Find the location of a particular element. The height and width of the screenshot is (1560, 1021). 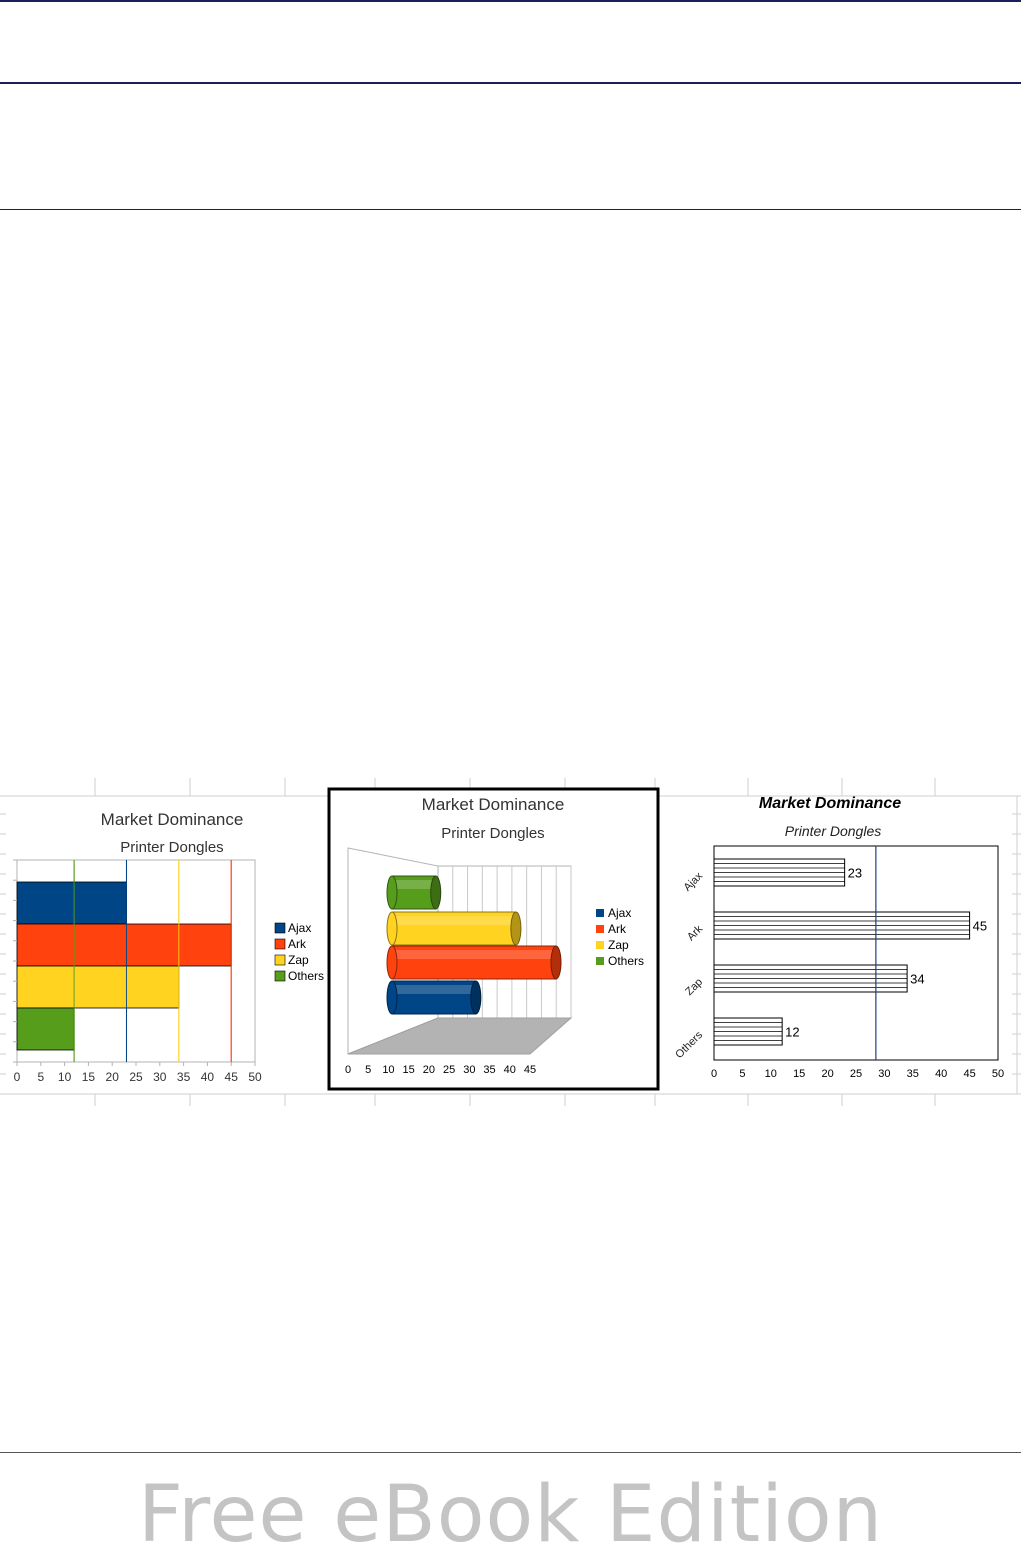

chart-3-tick-label: 15 is located at coordinates (799, 1074).